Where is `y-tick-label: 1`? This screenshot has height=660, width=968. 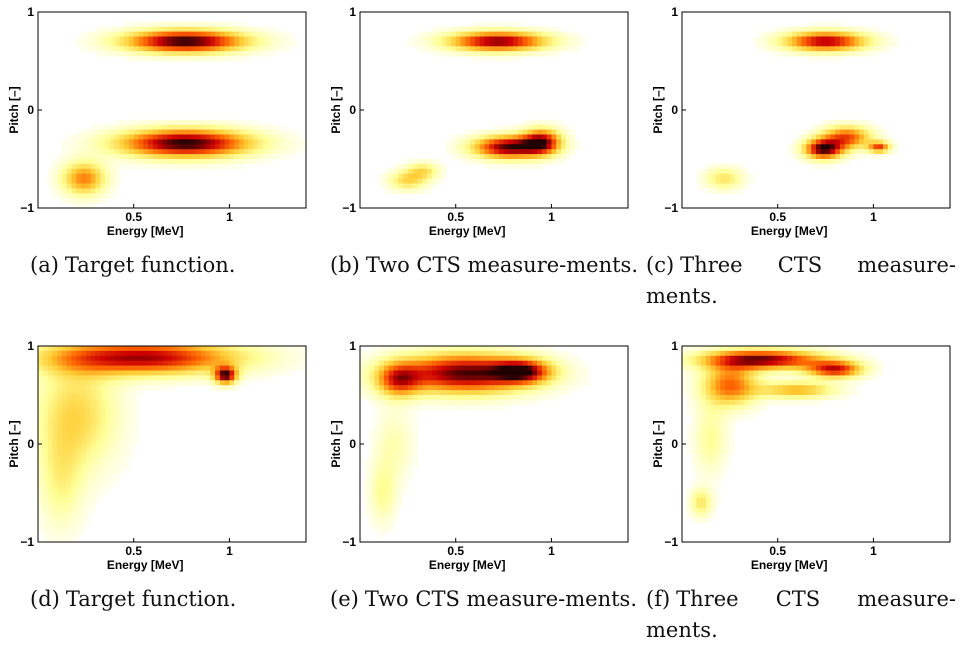 y-tick-label: 1 is located at coordinates (352, 12).